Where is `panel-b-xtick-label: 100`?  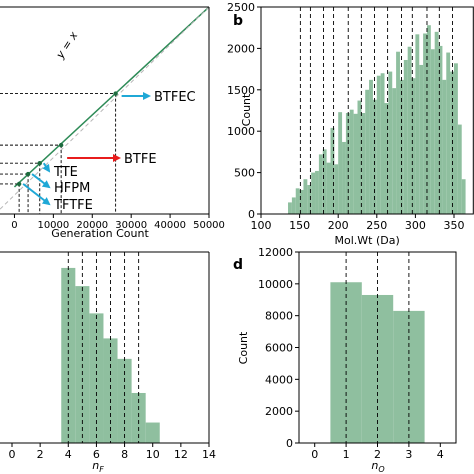
panel-b-xtick-label: 100 is located at coordinates (261, 225).